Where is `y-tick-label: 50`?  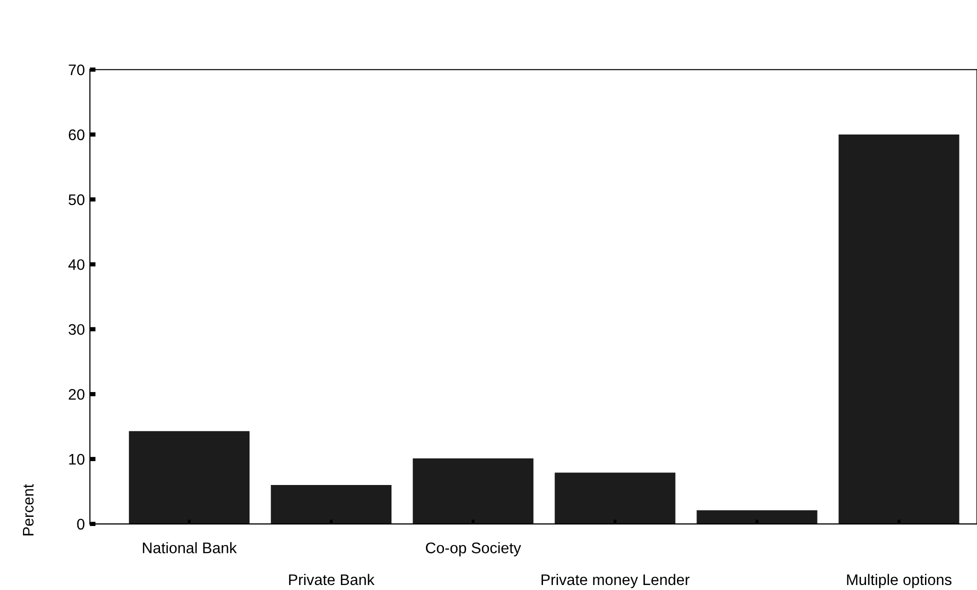
y-tick-label: 50 is located at coordinates (76, 200).